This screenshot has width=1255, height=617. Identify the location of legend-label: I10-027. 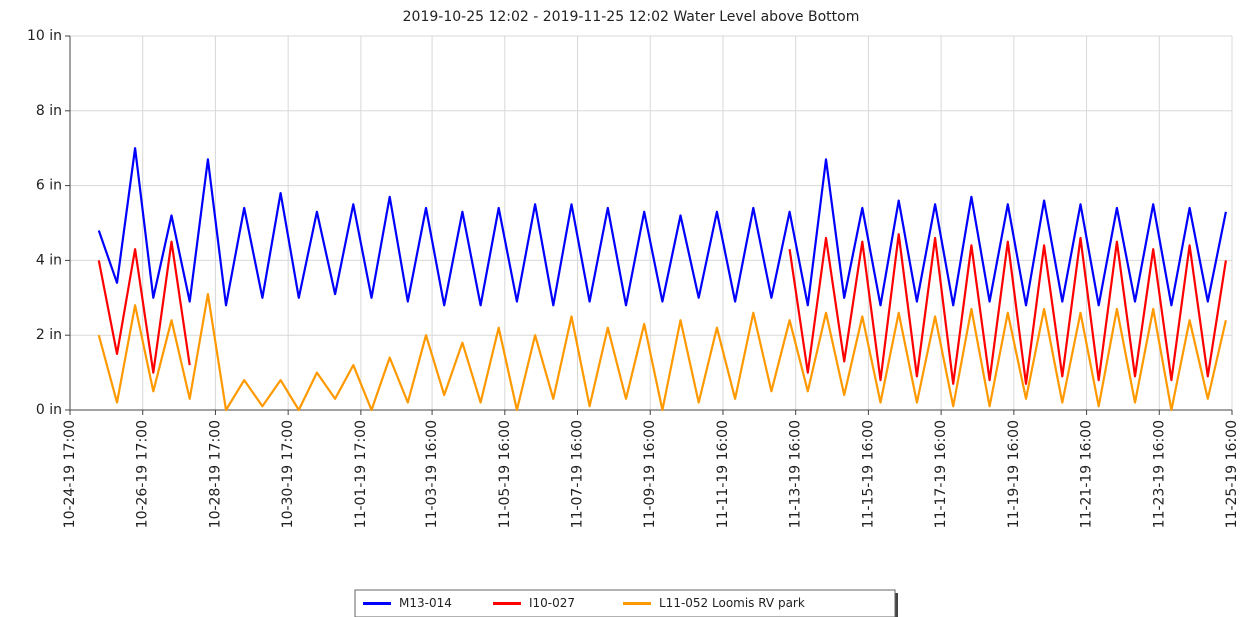
(552, 603).